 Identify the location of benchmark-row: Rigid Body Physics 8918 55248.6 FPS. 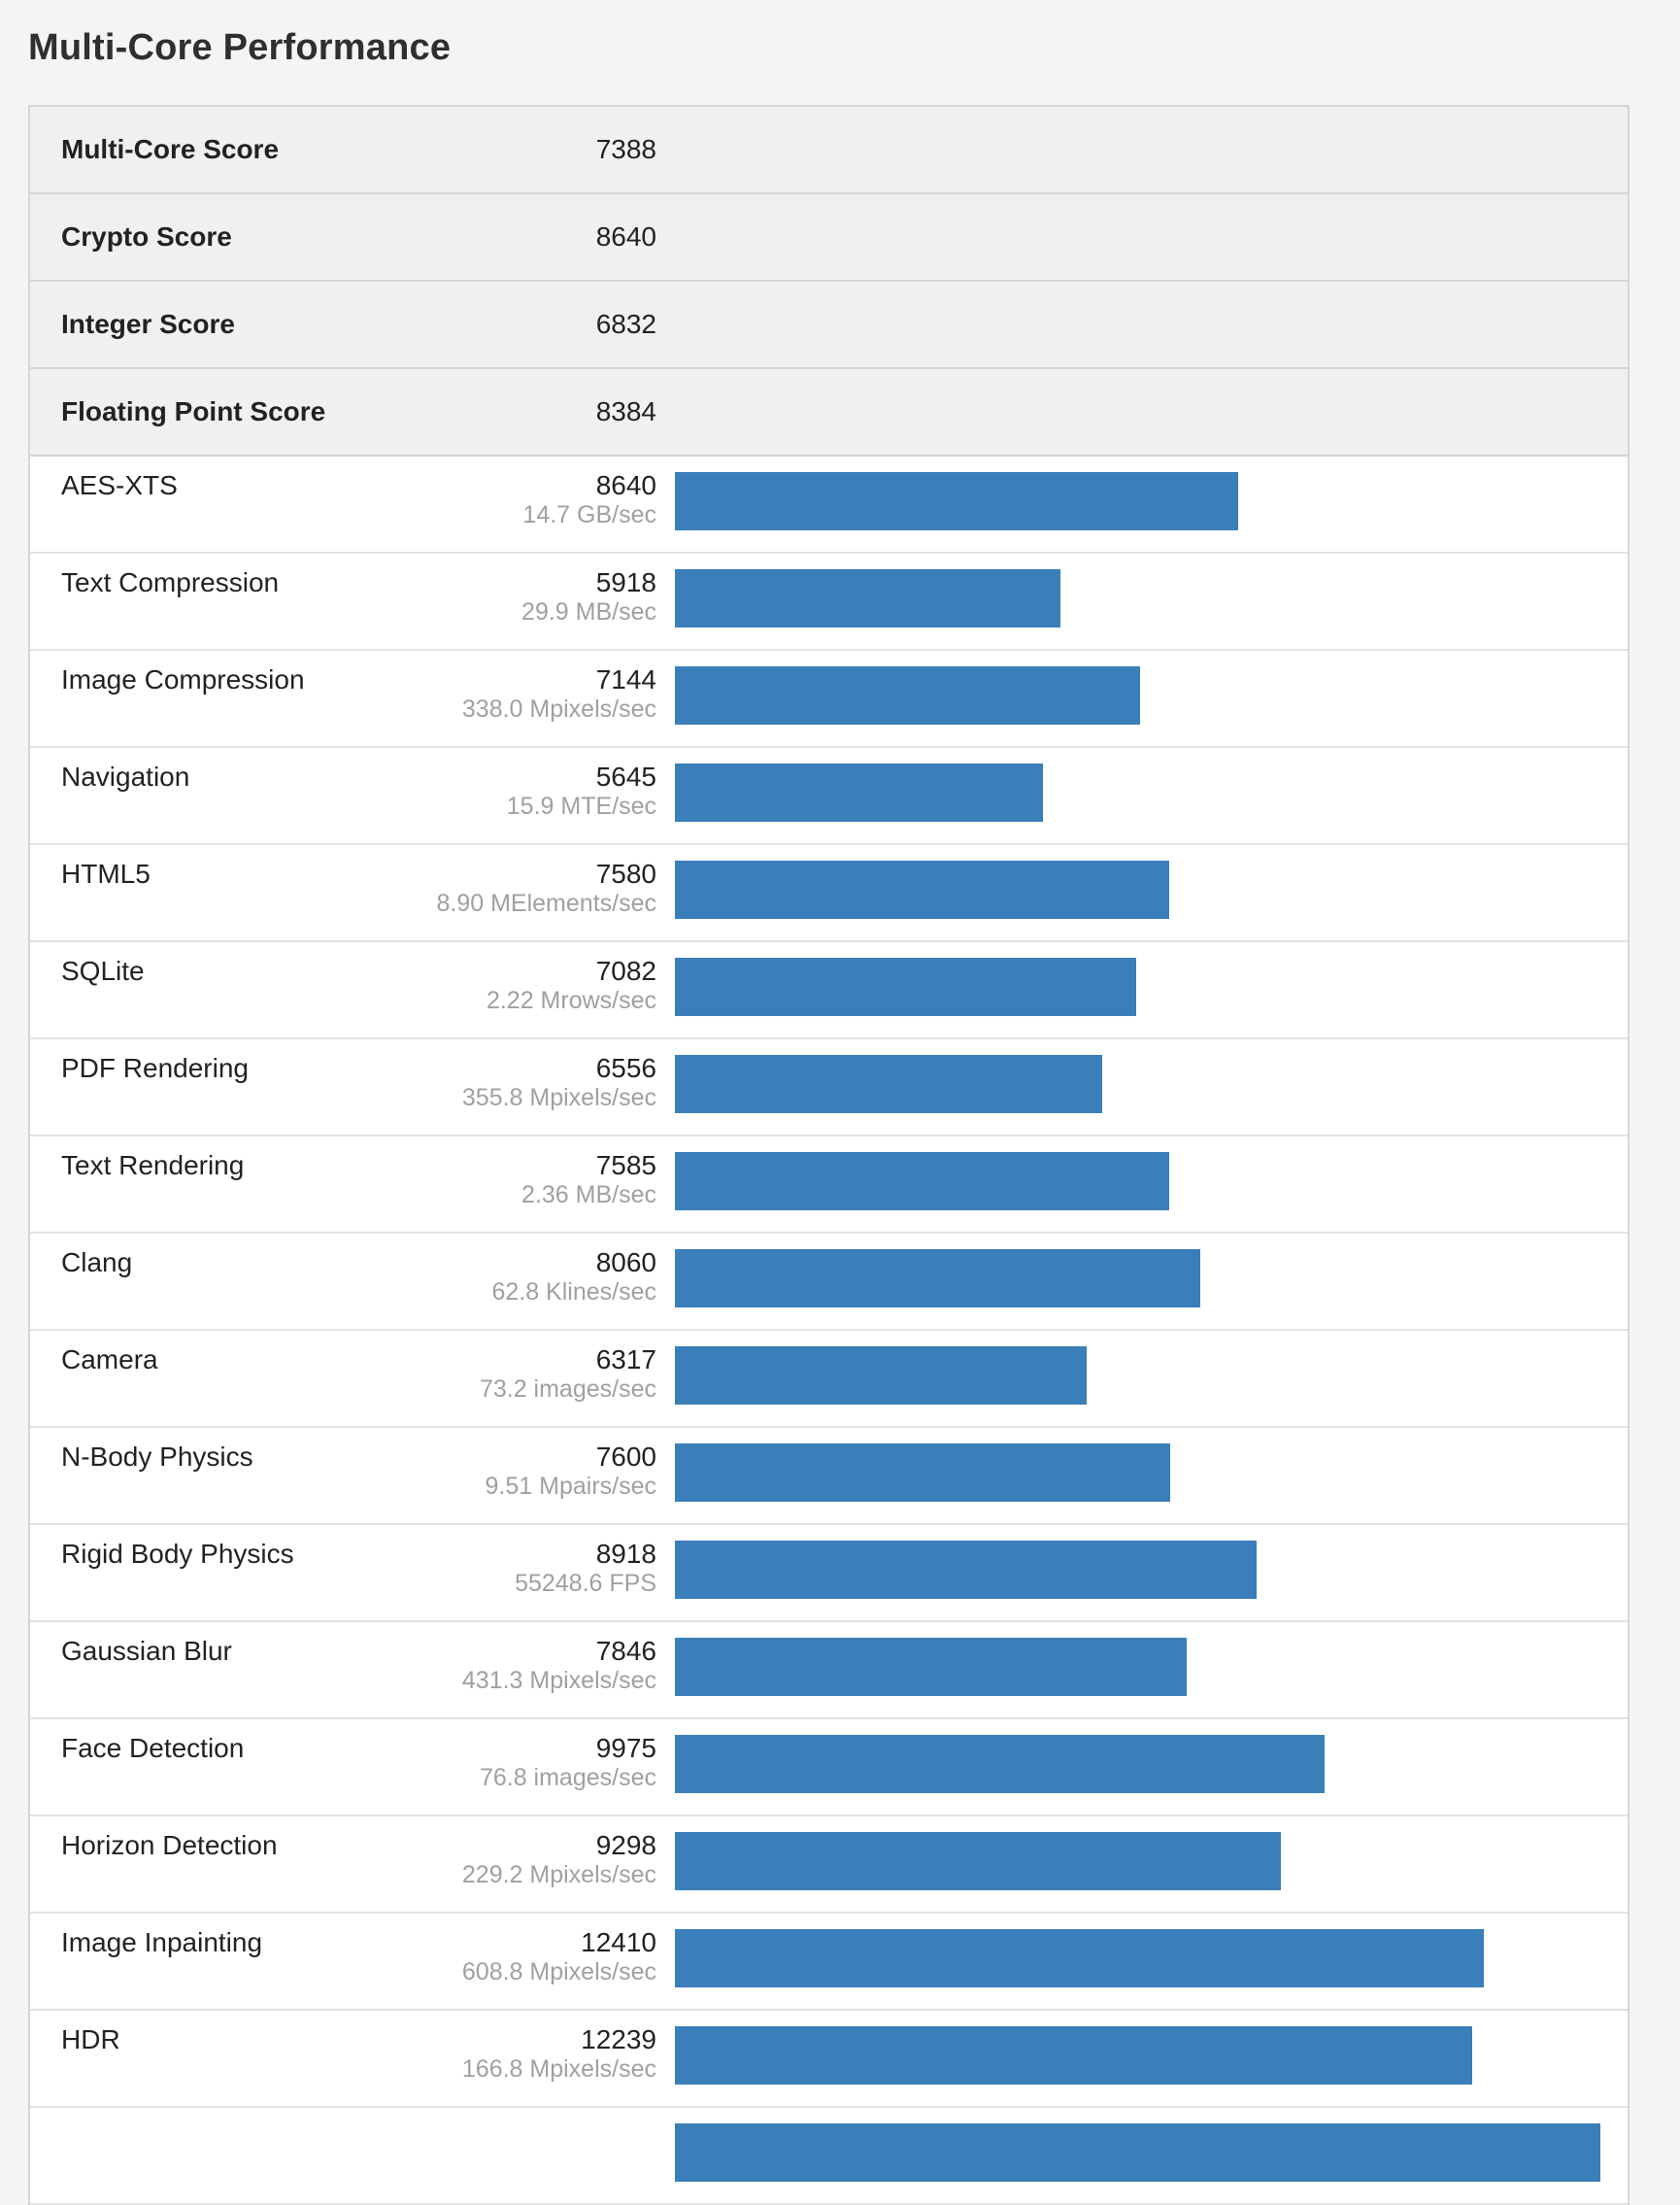
(829, 1573).